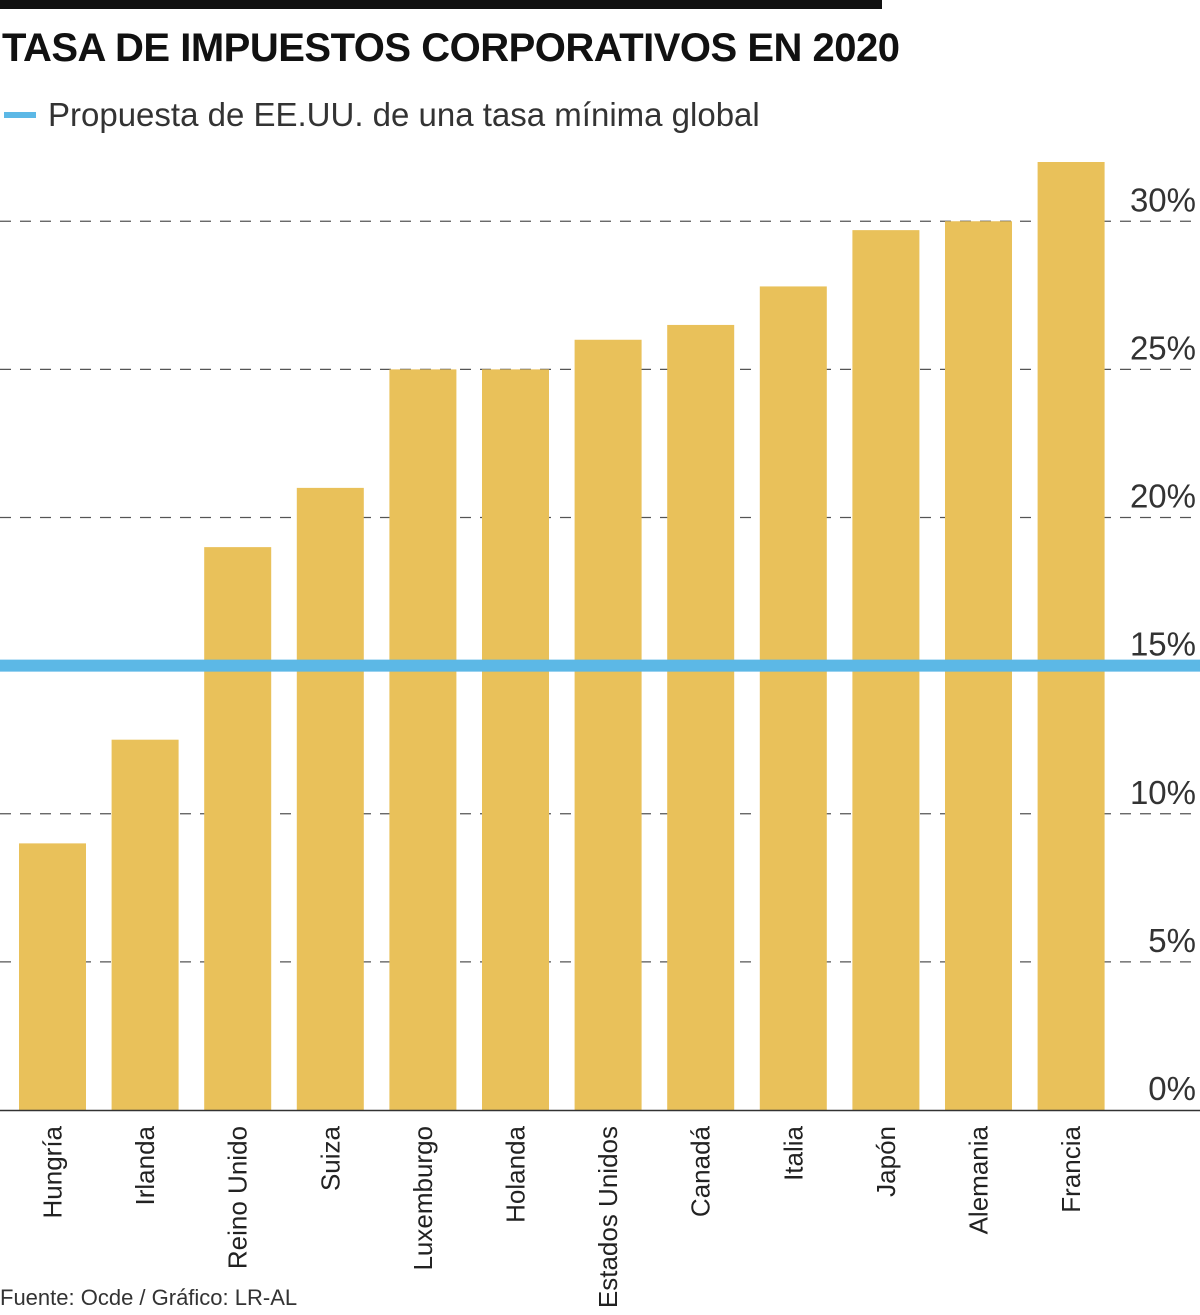 The width and height of the screenshot is (1200, 1315). Describe the element at coordinates (608, 724) in the screenshot. I see `bar-estados-unidos` at that location.